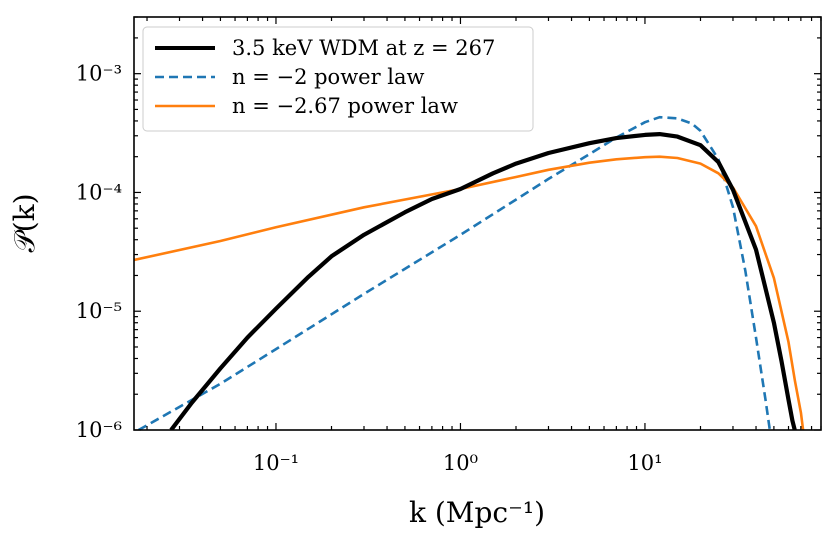 This screenshot has width=829, height=537. What do you see at coordinates (363, 48) in the screenshot?
I see `legend-label-wdm: 3.5 keV WDM at z = 267` at bounding box center [363, 48].